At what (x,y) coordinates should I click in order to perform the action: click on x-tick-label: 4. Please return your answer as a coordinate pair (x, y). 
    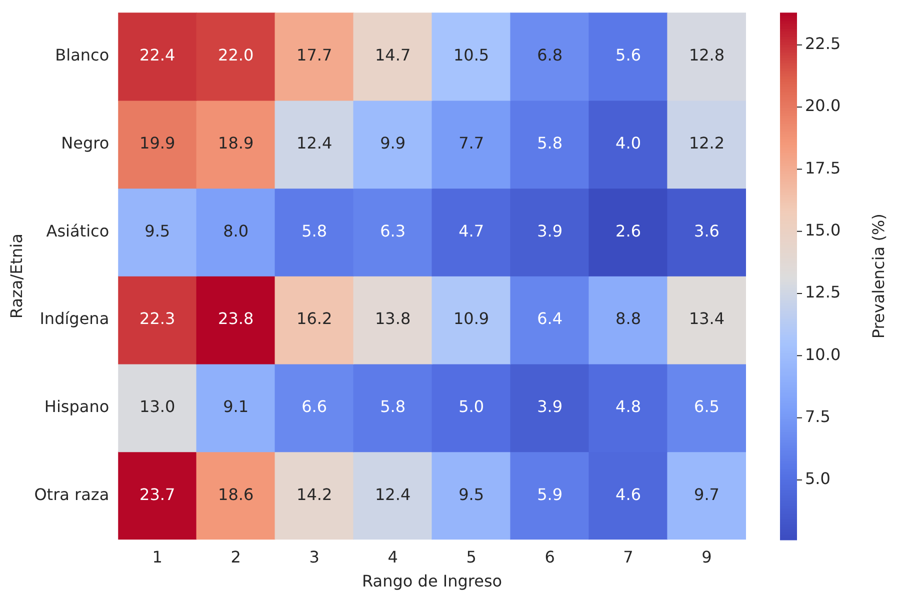
    Looking at the image, I should click on (393, 556).